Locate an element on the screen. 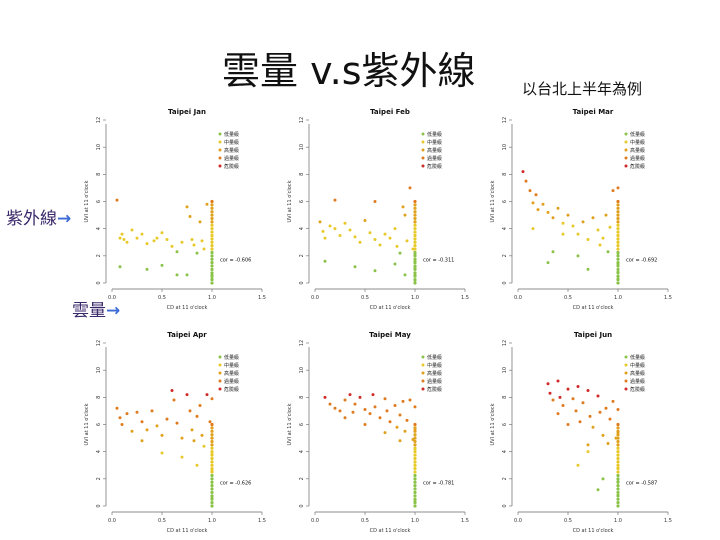  legend-label: 高量級 is located at coordinates (434, 373).